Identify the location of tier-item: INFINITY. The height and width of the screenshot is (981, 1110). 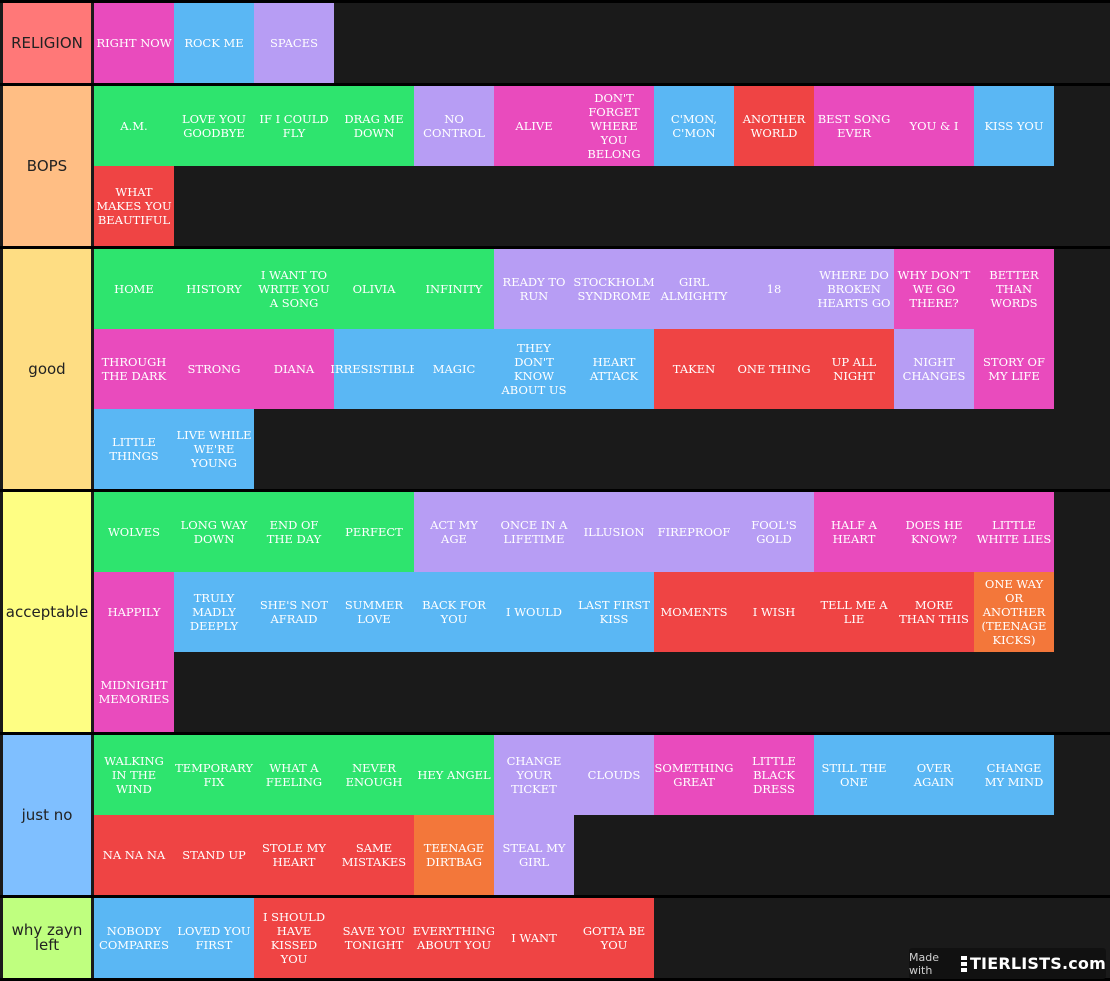
(454, 289).